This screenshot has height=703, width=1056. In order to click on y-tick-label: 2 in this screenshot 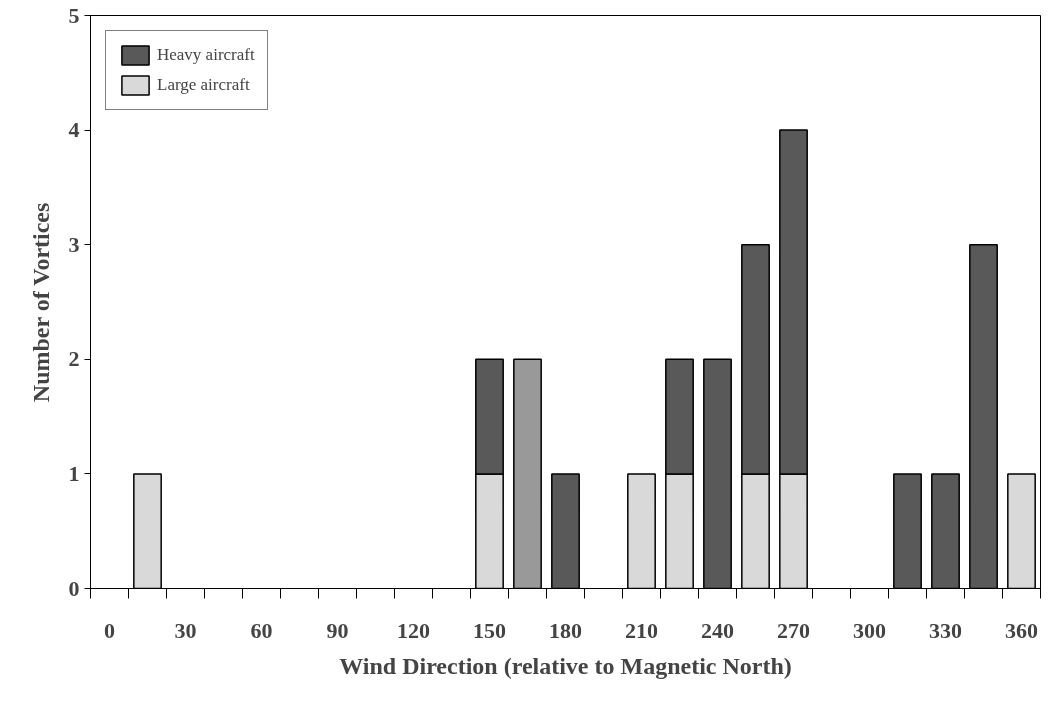, I will do `click(74, 359)`.